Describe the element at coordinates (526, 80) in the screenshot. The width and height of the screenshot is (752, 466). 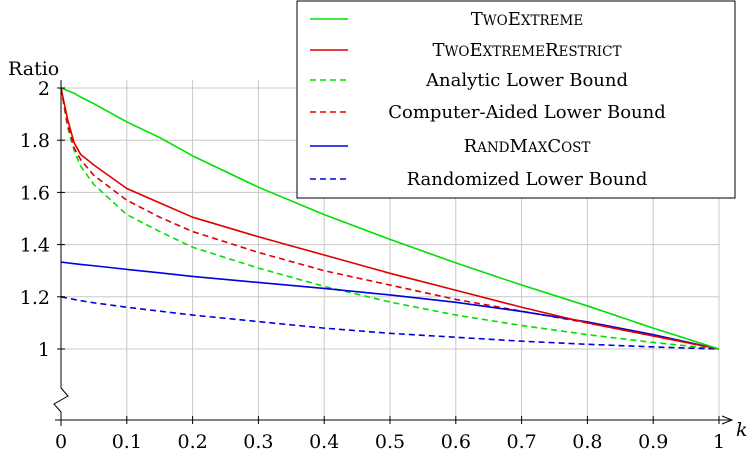
I see `legend-label-analytic: Analytic Lower Bound` at that location.